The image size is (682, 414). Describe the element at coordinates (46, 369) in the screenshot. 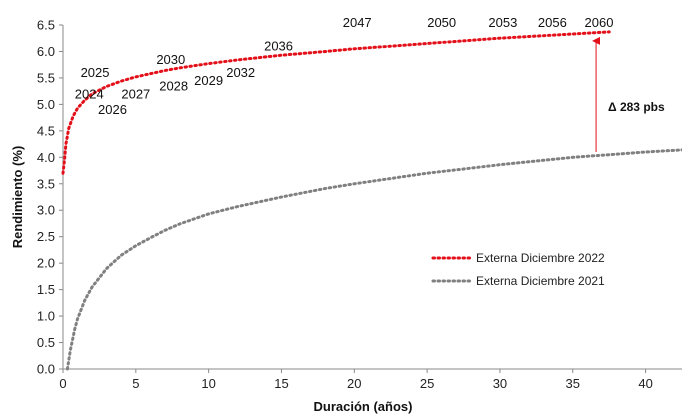

I see `y-tick-label: 0.0` at that location.